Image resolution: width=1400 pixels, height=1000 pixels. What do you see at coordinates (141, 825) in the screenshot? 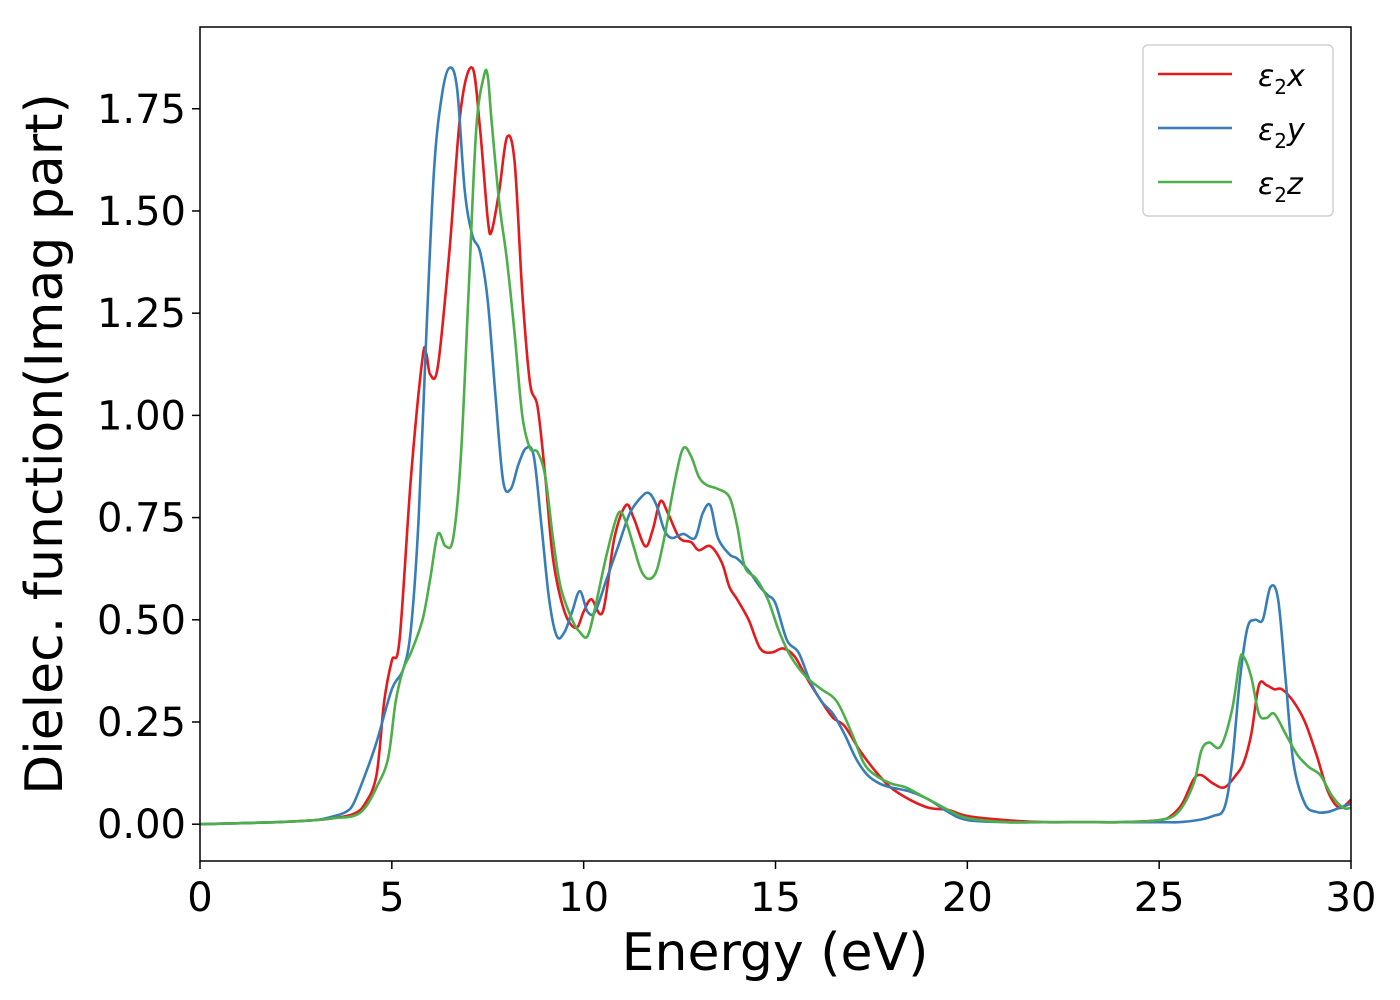
I see `y-tick-label: 0.00` at bounding box center [141, 825].